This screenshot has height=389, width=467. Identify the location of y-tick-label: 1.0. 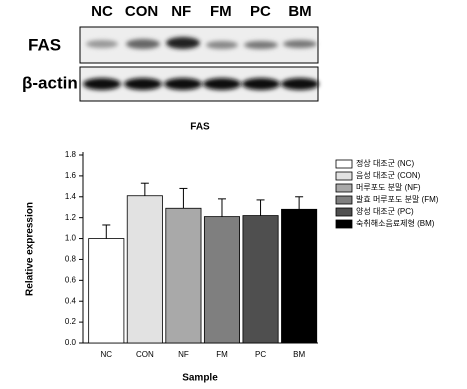
(71, 238).